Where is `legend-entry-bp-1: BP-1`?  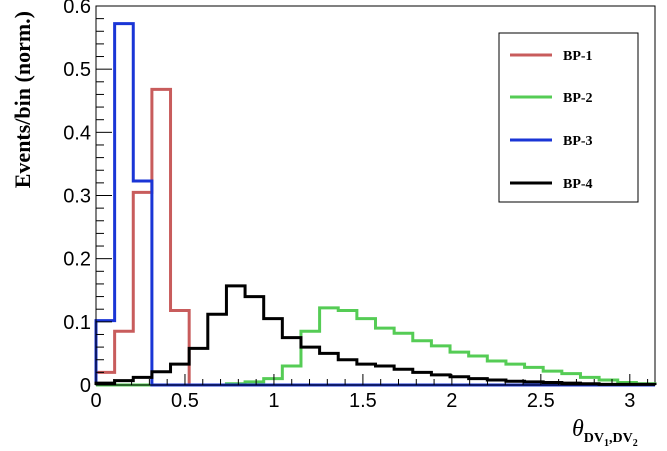
legend-entry-bp-1: BP-1 is located at coordinates (551, 56).